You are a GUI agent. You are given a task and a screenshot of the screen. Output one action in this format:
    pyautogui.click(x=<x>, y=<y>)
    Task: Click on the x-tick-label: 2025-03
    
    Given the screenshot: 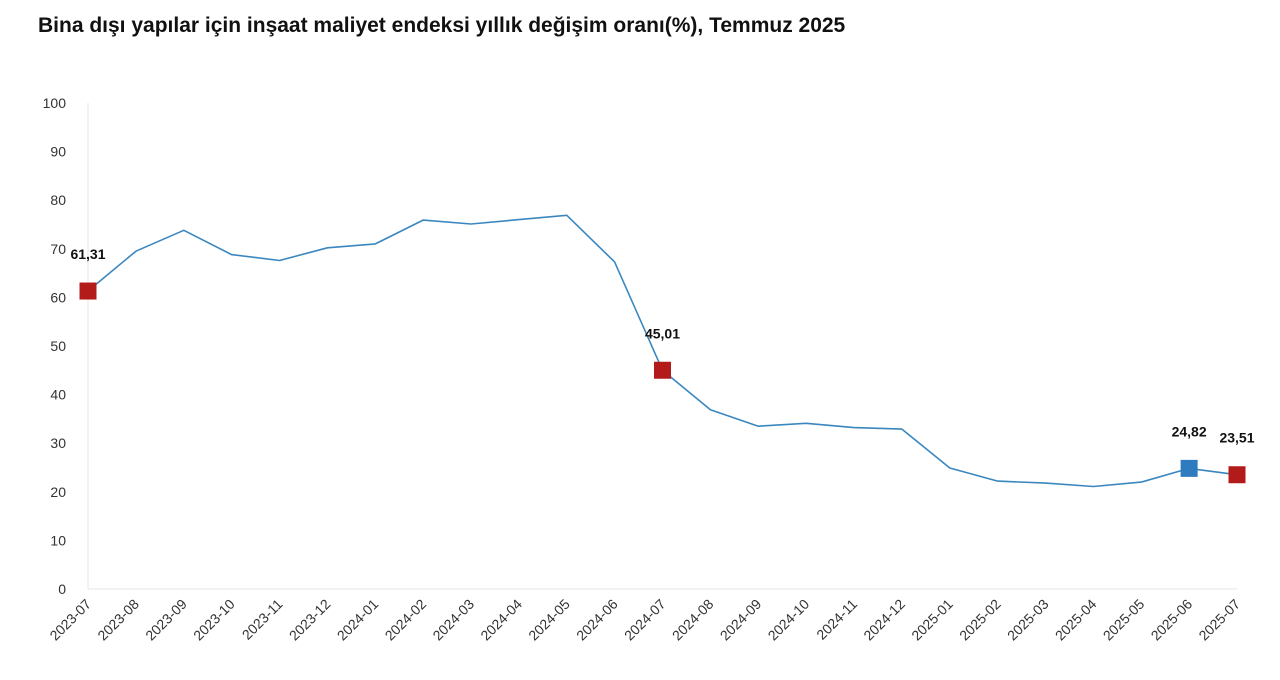 What is the action you would take?
    pyautogui.click(x=1028, y=620)
    